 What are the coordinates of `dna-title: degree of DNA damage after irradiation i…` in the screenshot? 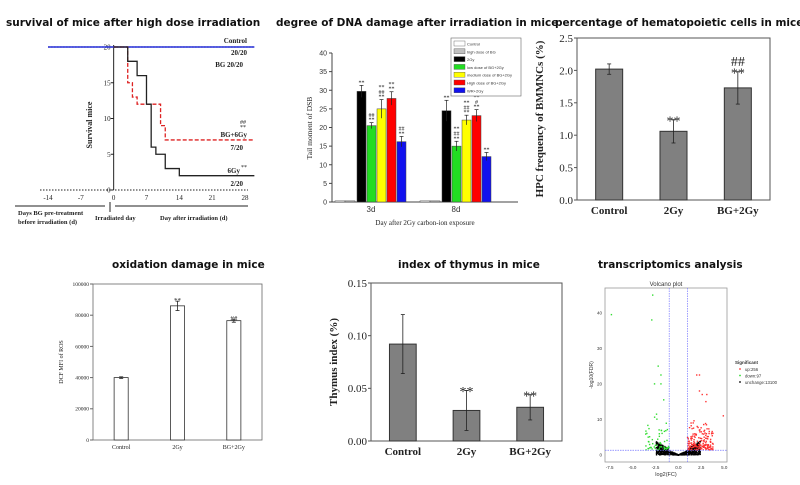 It's located at (417, 23).